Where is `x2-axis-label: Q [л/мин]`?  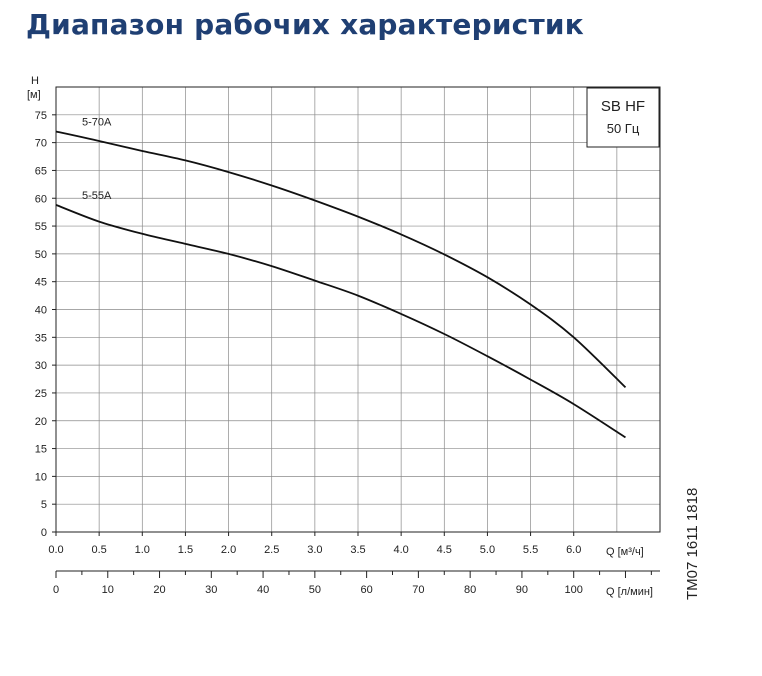
x2-axis-label: Q [л/мин] is located at coordinates (629, 592).